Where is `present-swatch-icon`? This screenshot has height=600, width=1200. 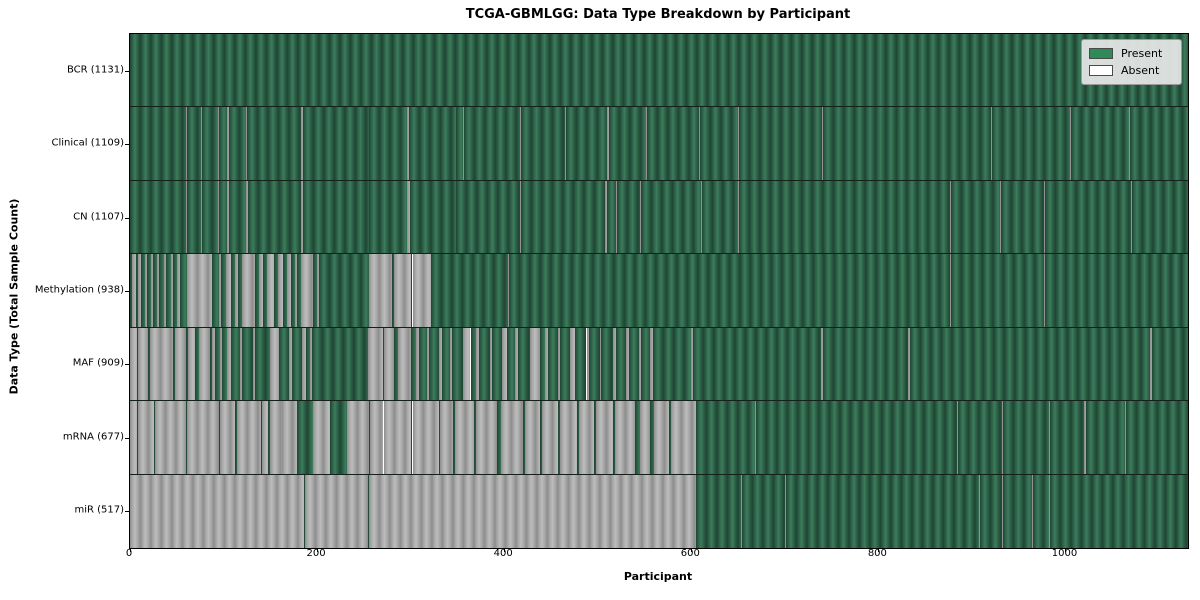
present-swatch-icon is located at coordinates (1101, 53).